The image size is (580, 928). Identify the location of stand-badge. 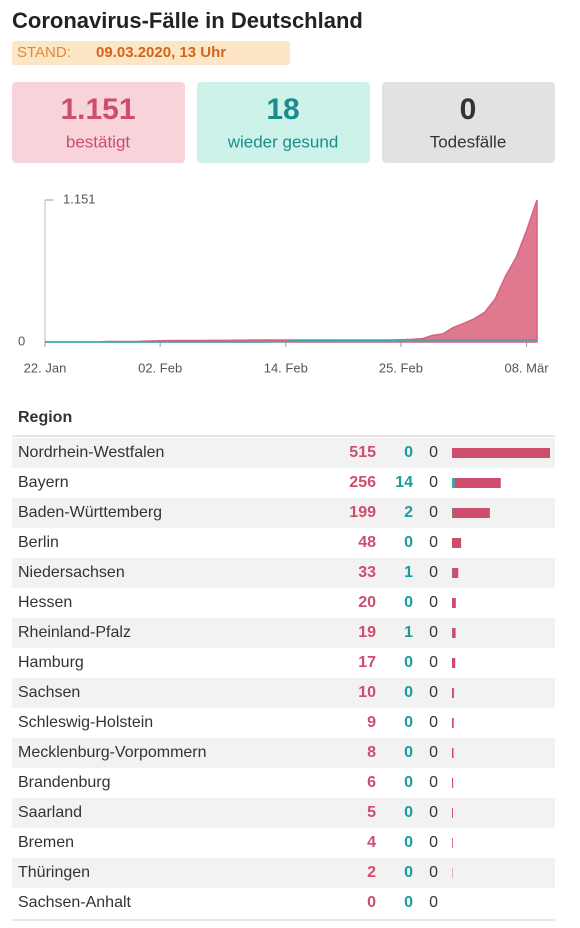
(151, 53).